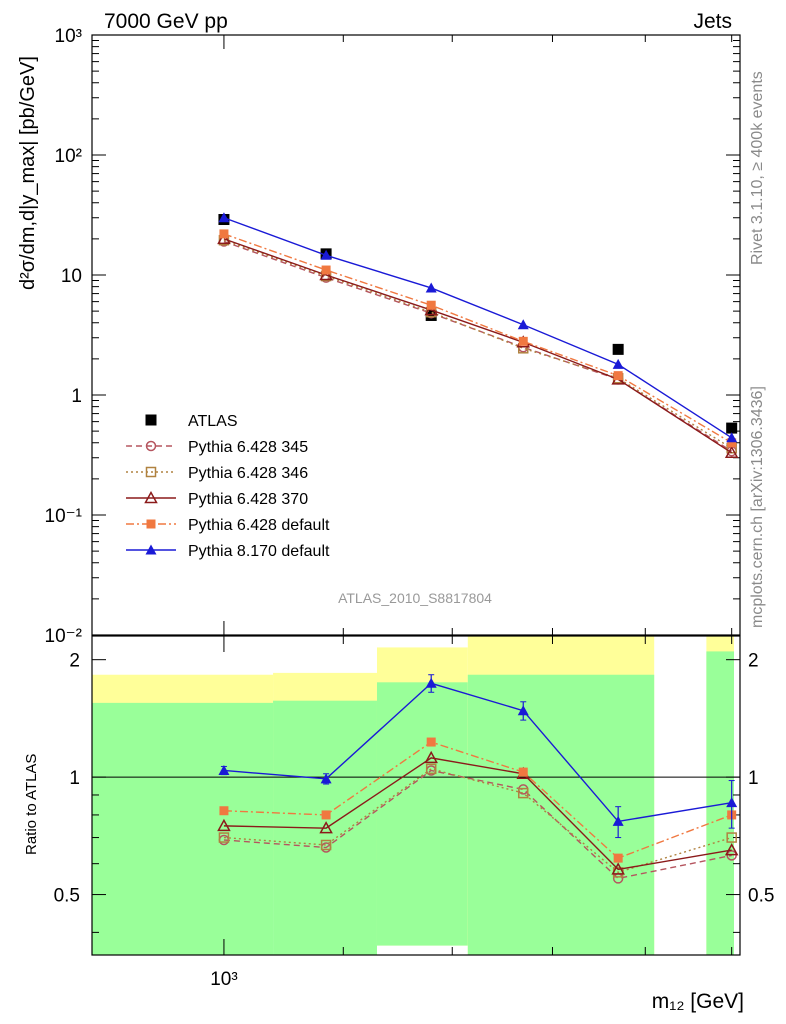  What do you see at coordinates (28, 173) in the screenshot?
I see `main-ylabel: d²σ/dm,d|y_max| [pb/GeV]` at bounding box center [28, 173].